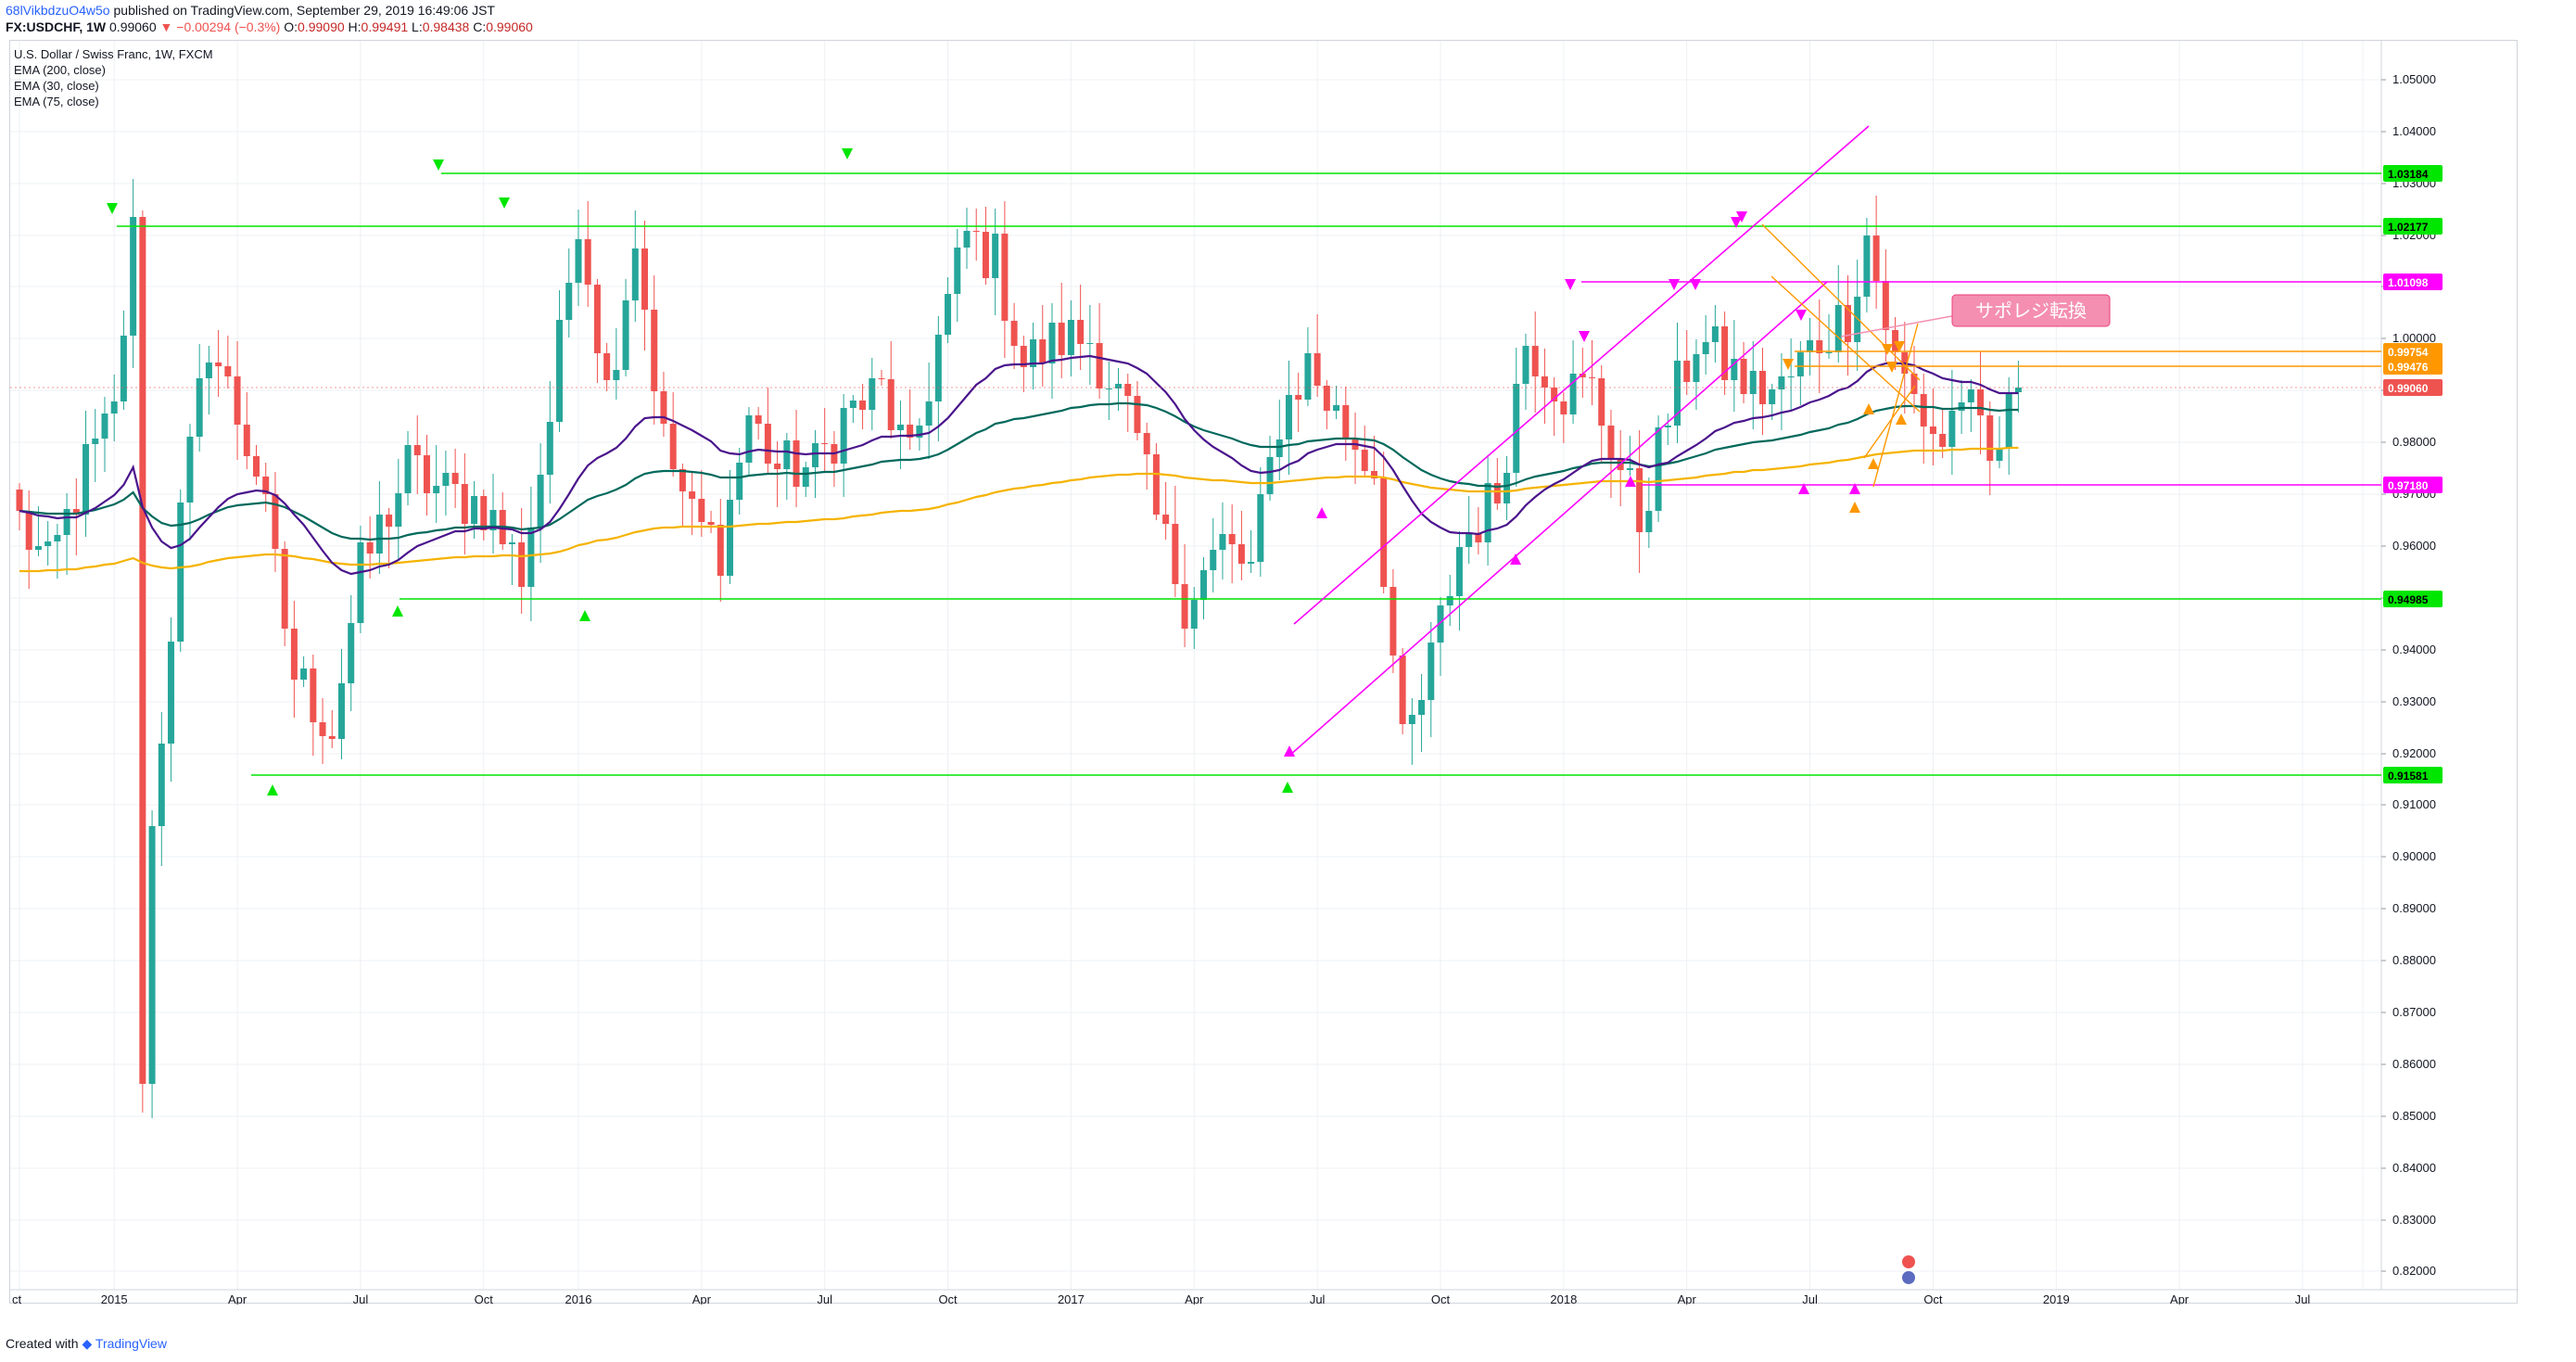 This screenshot has width=2576, height=1362. Describe the element at coordinates (57, 86) in the screenshot. I see `legend-ema-30: EMA (30, close)` at that location.